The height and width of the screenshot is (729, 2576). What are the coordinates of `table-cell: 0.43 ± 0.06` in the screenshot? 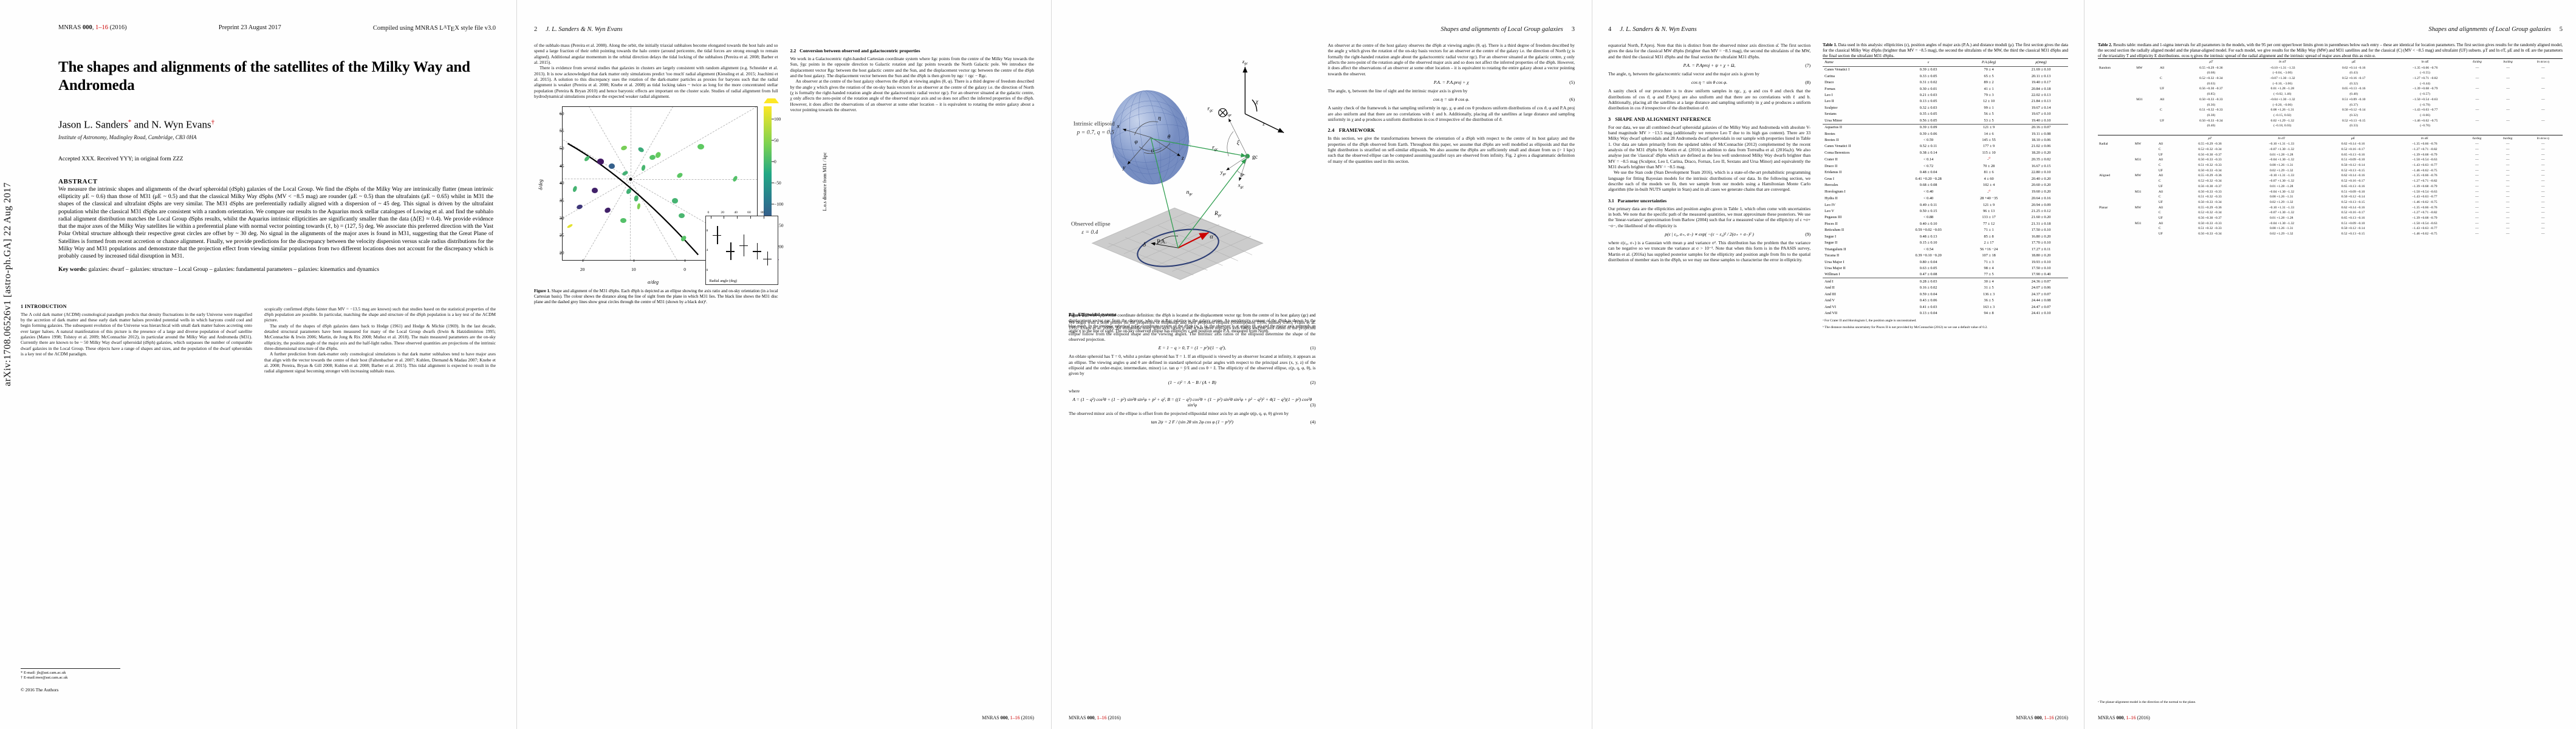 It's located at (1928, 301).